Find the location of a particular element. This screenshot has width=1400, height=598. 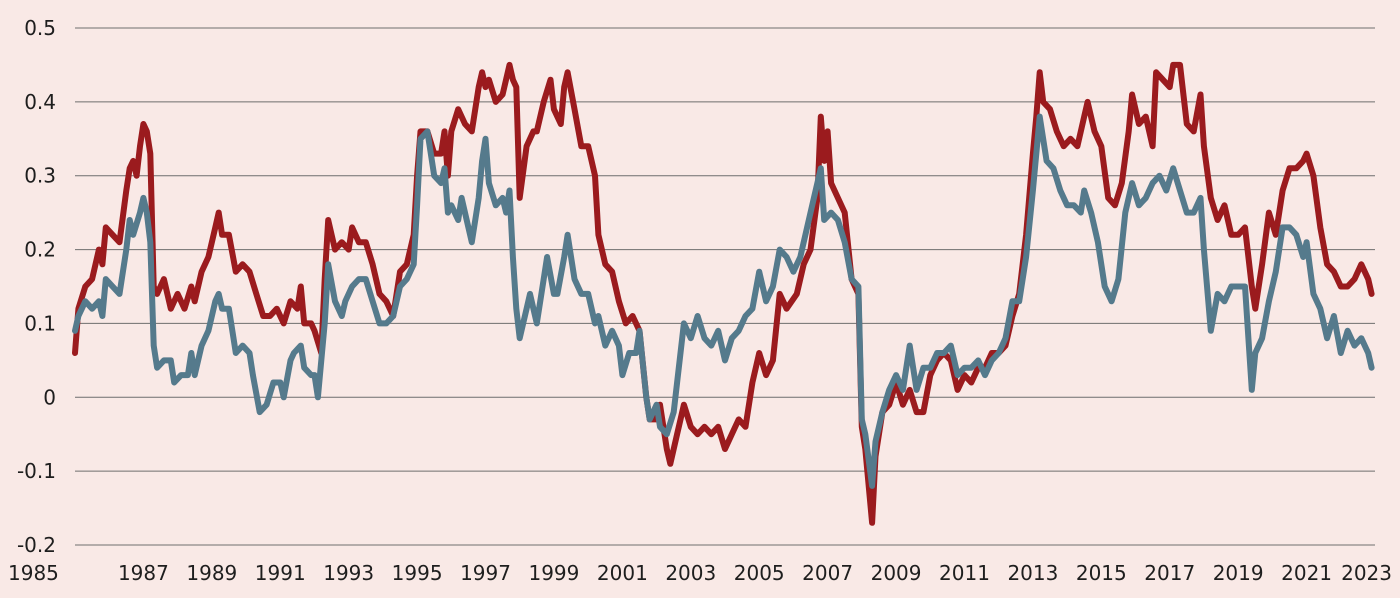

x-tick-label: 1989 is located at coordinates (211, 573).